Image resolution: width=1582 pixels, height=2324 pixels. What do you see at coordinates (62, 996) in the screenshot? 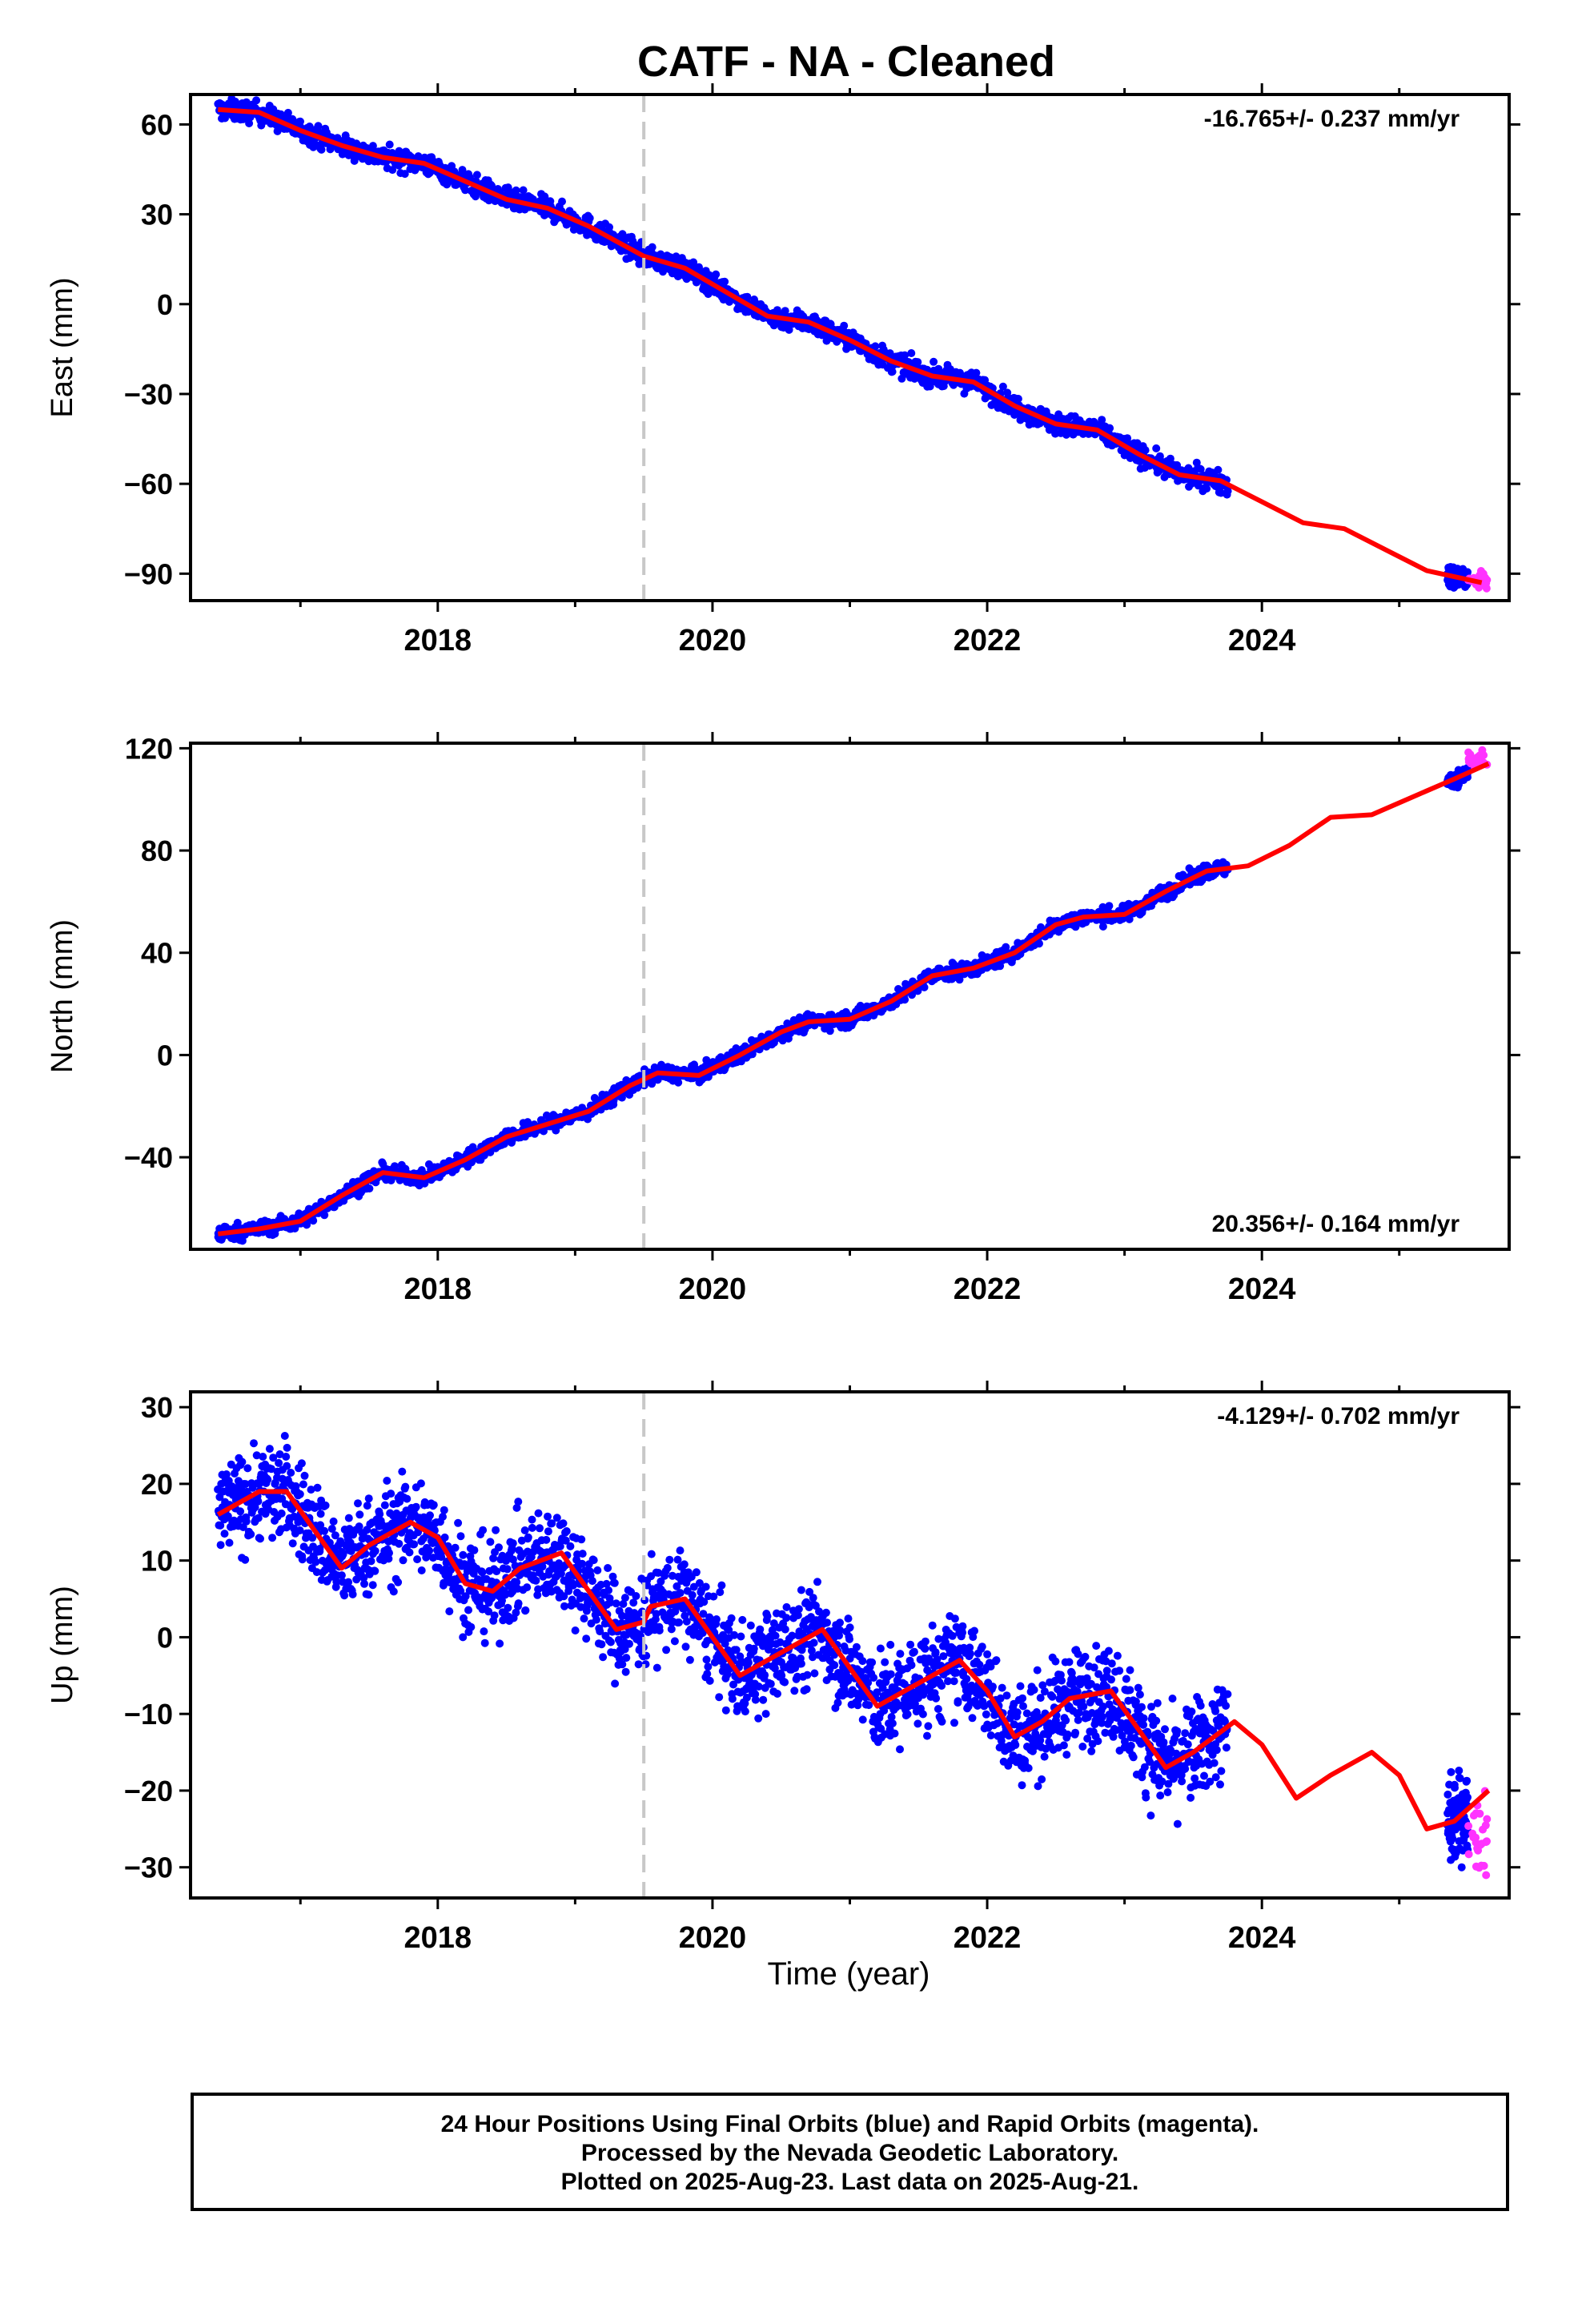
I see `y-axis-label: North (mm)` at bounding box center [62, 996].